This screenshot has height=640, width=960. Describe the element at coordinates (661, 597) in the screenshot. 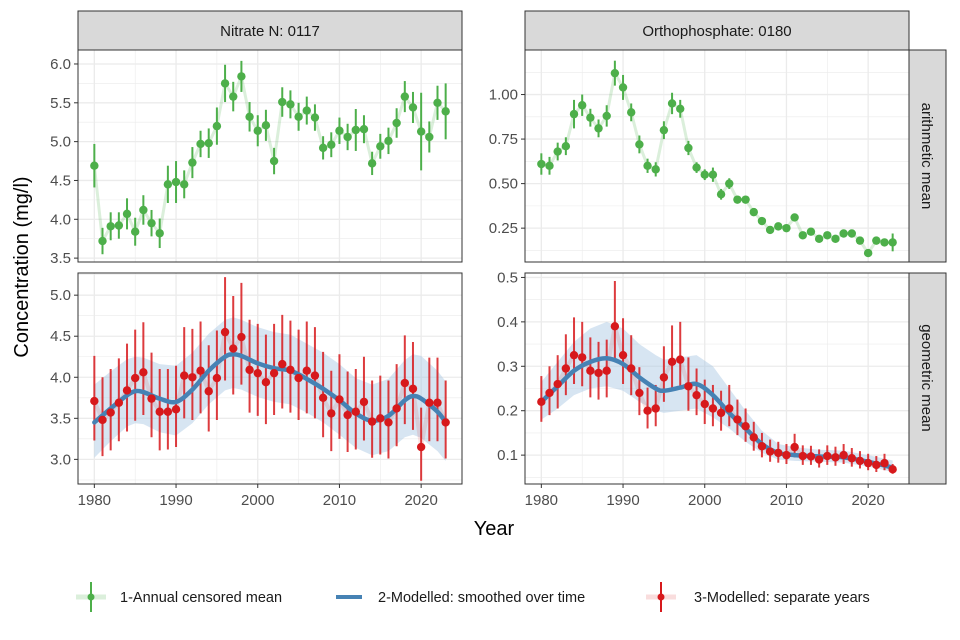

I see `legend-separate-point-icon` at that location.